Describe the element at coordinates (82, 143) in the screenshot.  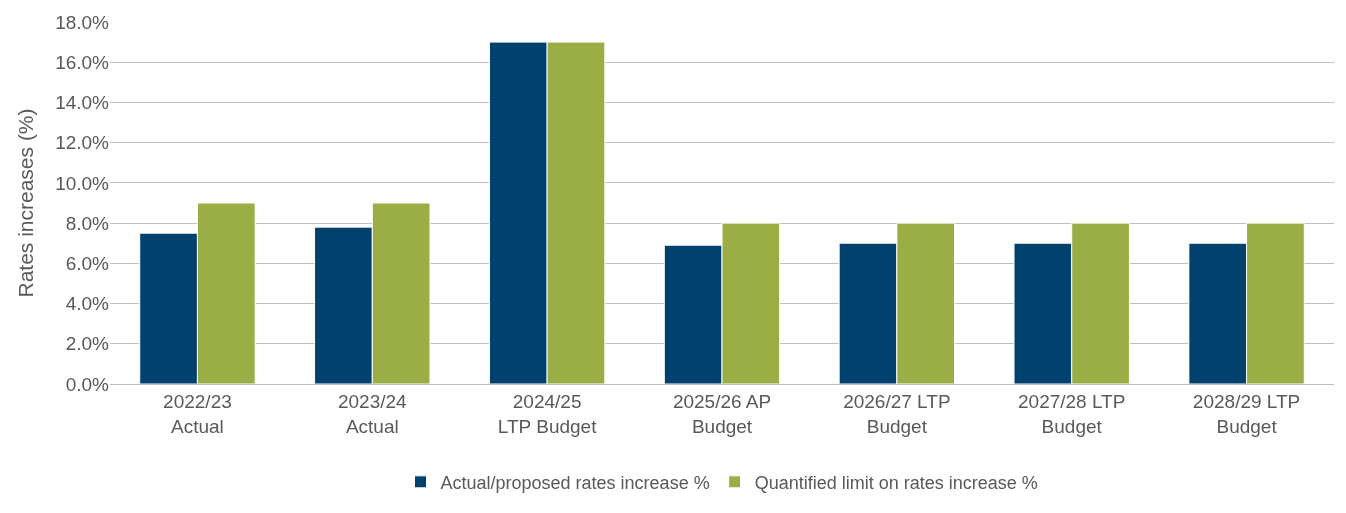
I see `y-tick-label: 12.0%` at that location.